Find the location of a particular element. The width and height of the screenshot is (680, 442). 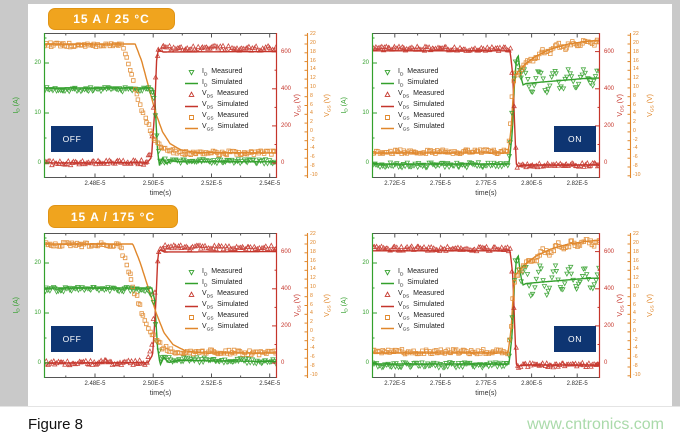

series-vgs-simulated is located at coordinates (160, 98).